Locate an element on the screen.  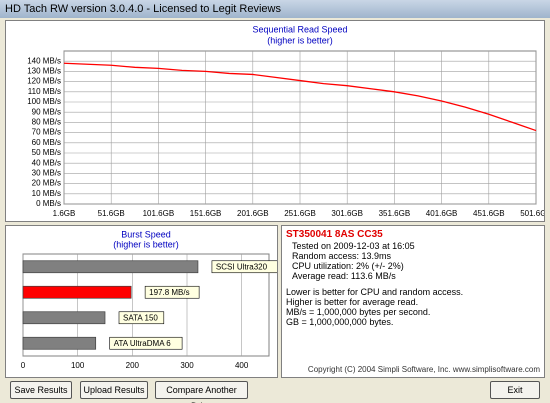
detail-line: Average read: 113.6 MB/s is located at coordinates (344, 276).